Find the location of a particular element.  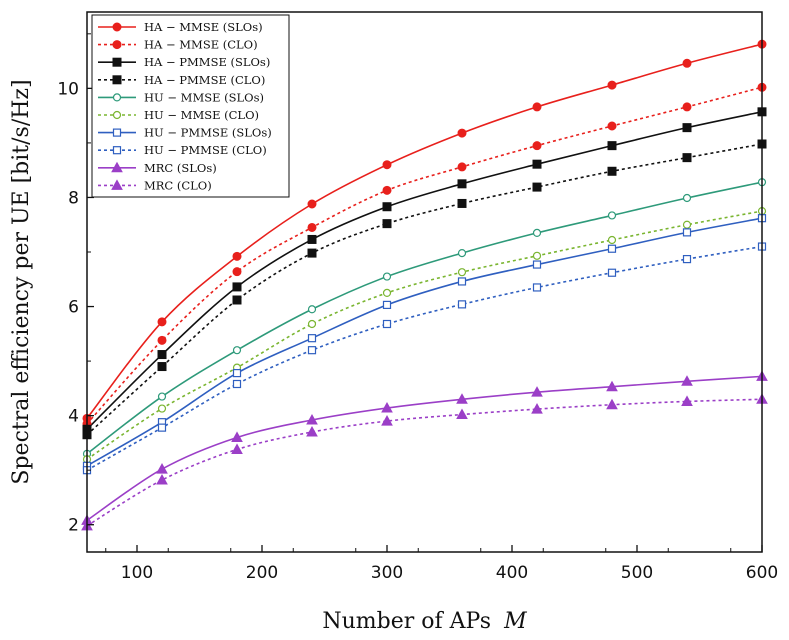

legend-label: HA − MMSE (SLOs) is located at coordinates (203, 27).